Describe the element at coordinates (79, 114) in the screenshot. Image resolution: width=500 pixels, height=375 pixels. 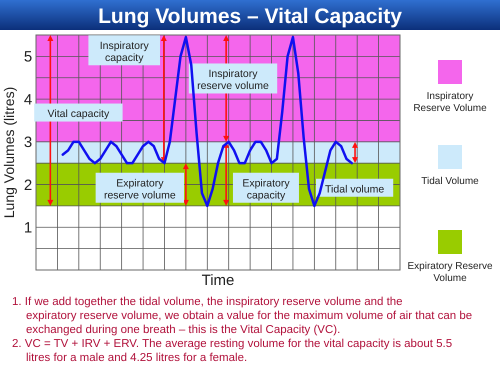
I see `annotation: Vital capacity` at that location.